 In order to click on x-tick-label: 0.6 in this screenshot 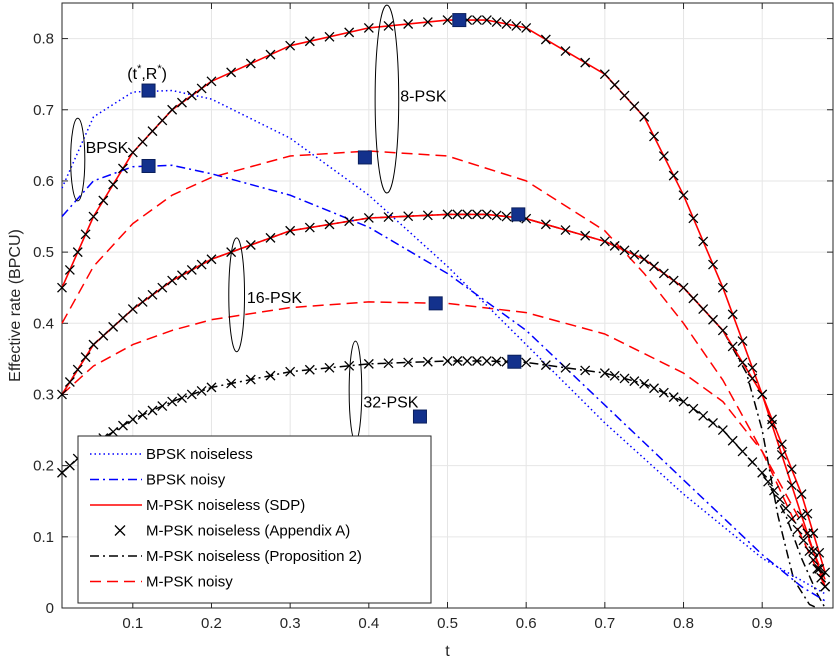, I will do `click(526, 623)`.